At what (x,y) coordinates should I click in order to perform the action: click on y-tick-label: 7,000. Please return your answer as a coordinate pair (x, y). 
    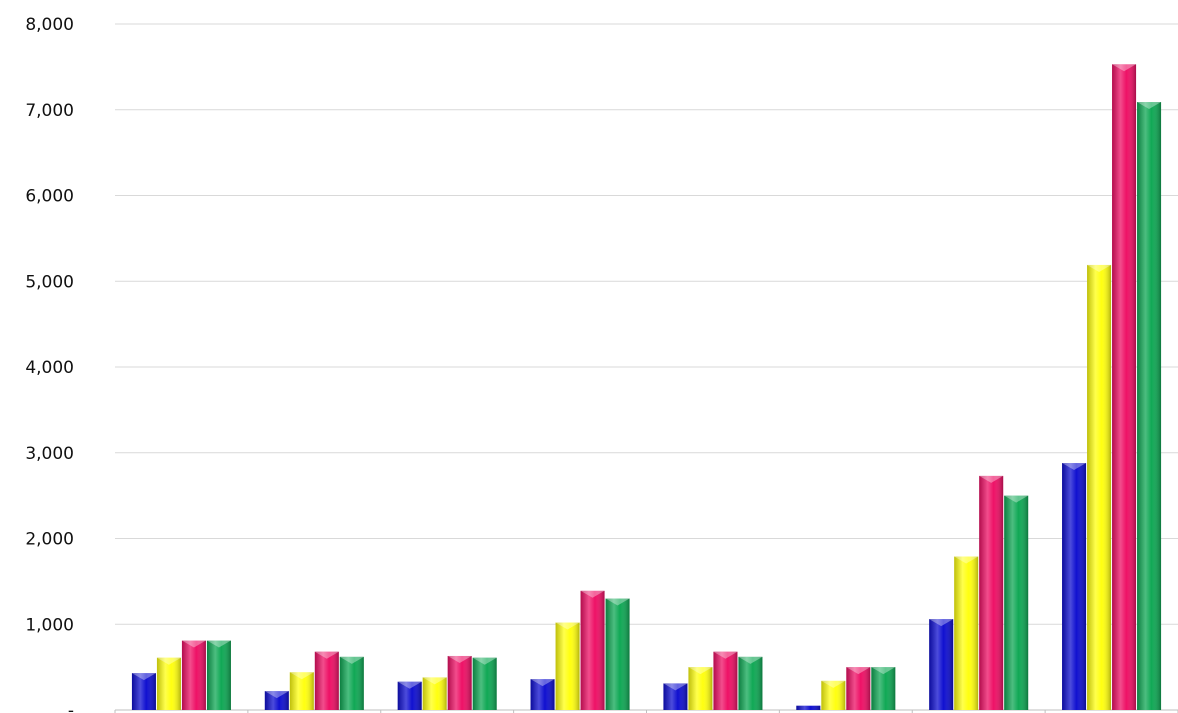
    Looking at the image, I should click on (49, 111).